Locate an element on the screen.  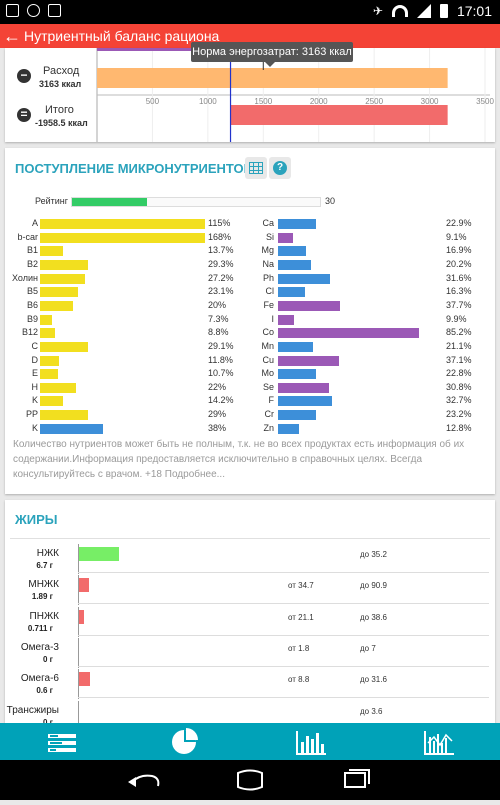
expense-bar is located at coordinates (272, 78).